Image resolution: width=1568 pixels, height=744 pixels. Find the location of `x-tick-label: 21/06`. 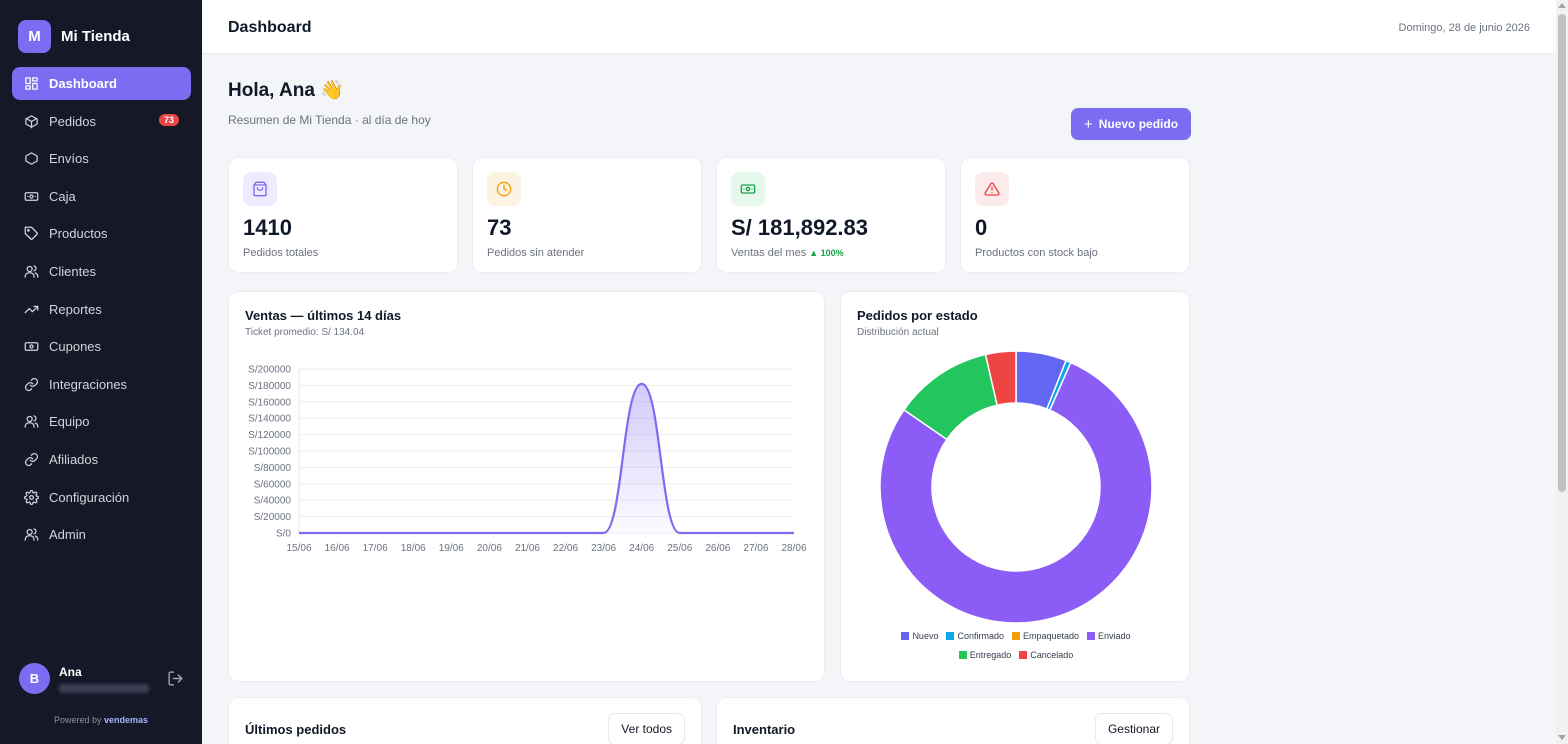

x-tick-label: 21/06 is located at coordinates (527, 548).